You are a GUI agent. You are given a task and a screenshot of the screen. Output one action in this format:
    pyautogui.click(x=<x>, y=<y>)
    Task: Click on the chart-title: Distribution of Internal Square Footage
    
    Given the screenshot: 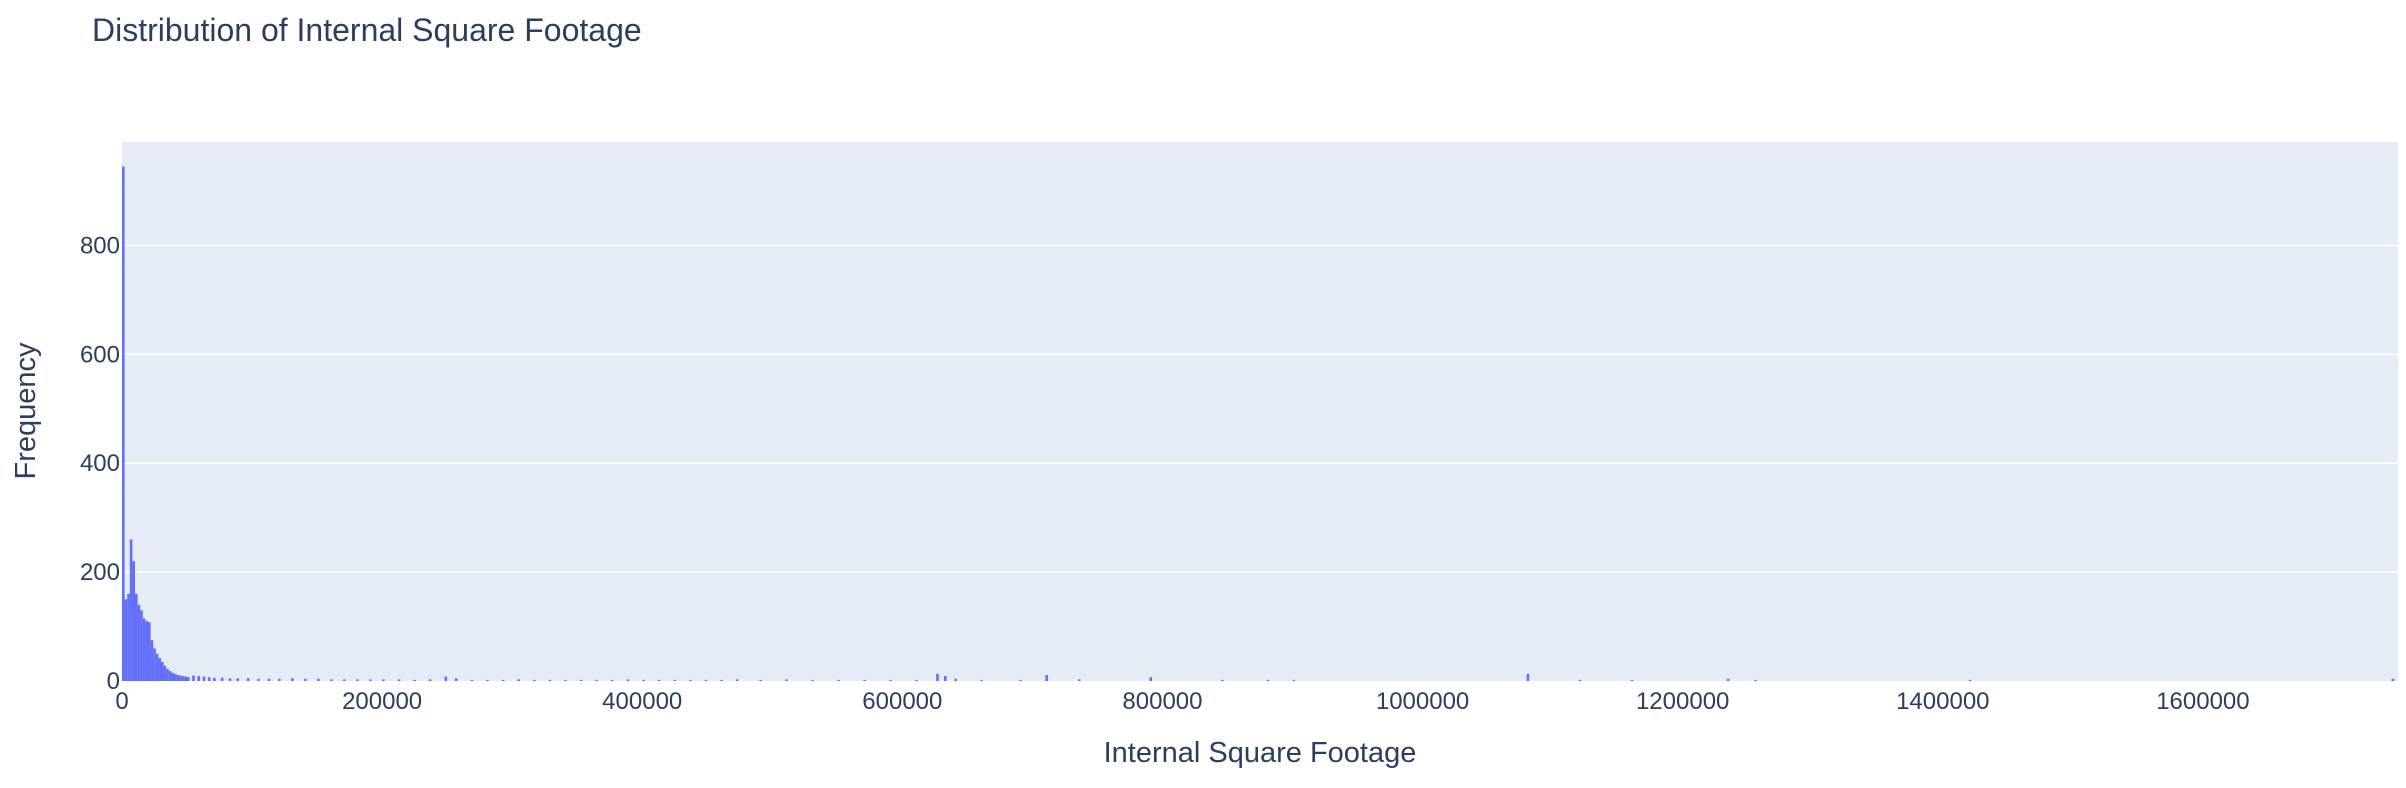 What is the action you would take?
    pyautogui.click(x=367, y=30)
    